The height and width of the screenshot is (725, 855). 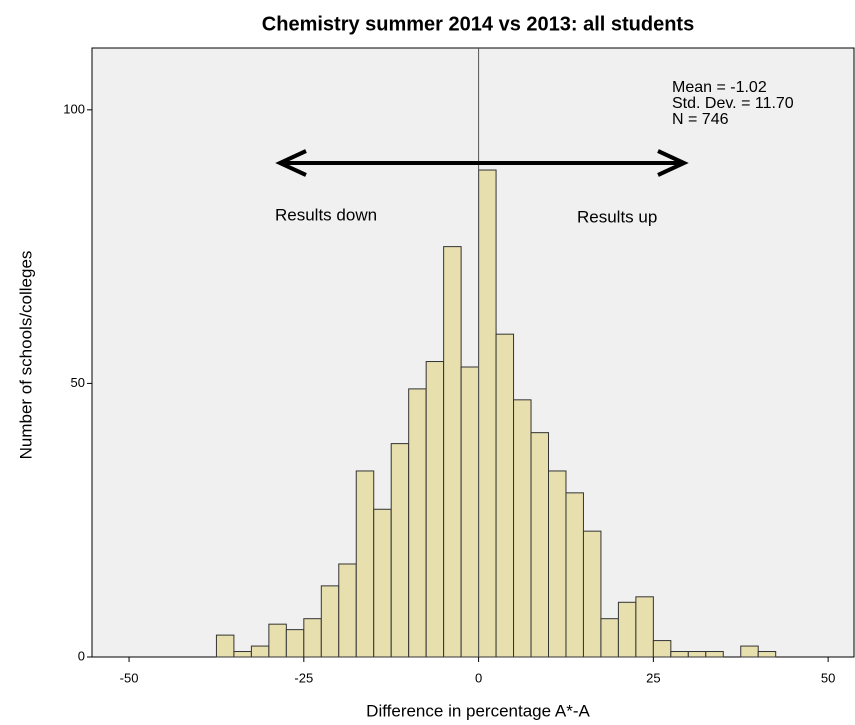 I want to click on x-axis-label: Difference in percentage A*-A, so click(x=478, y=710).